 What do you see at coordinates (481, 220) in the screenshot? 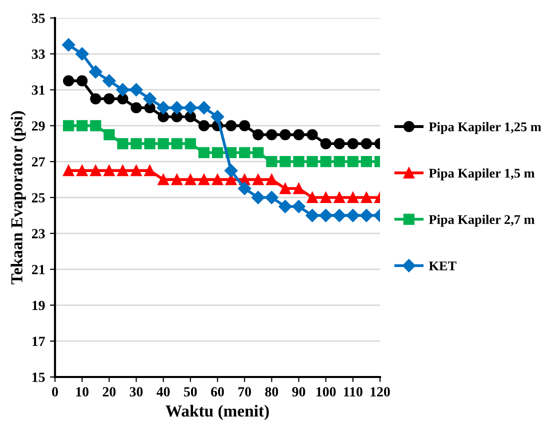
I see `legend-label: Pipa Kapiler 2,7 m` at bounding box center [481, 220].